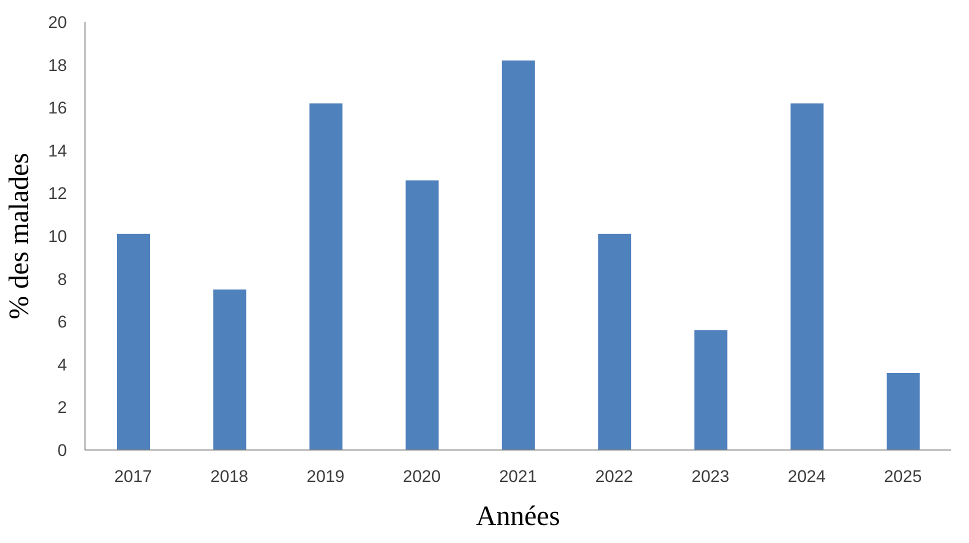 The image size is (969, 543). Describe the element at coordinates (807, 476) in the screenshot. I see `x-tick-label: 2024` at that location.